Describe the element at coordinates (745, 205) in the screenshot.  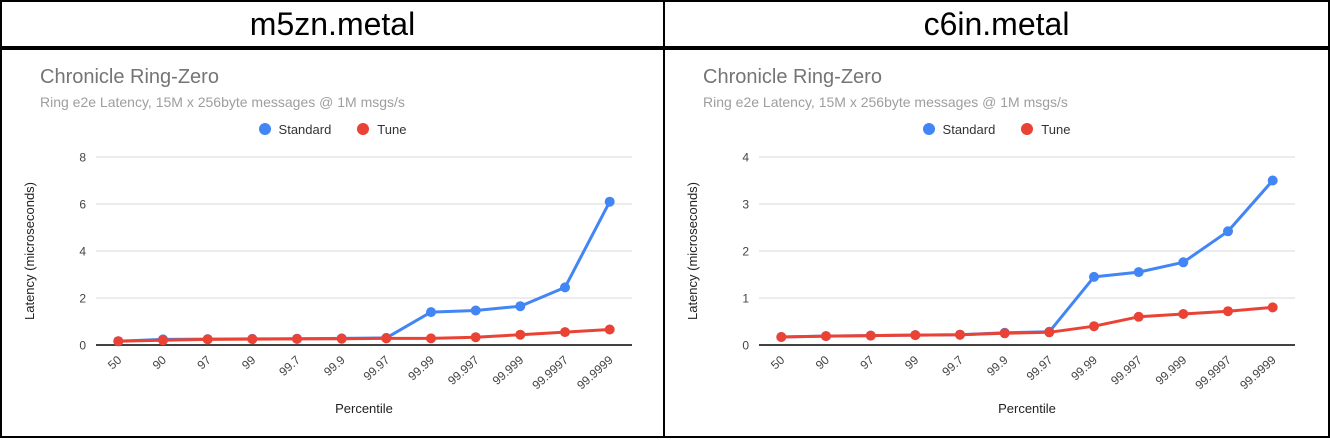
I see `y-tick-label: 3` at that location.